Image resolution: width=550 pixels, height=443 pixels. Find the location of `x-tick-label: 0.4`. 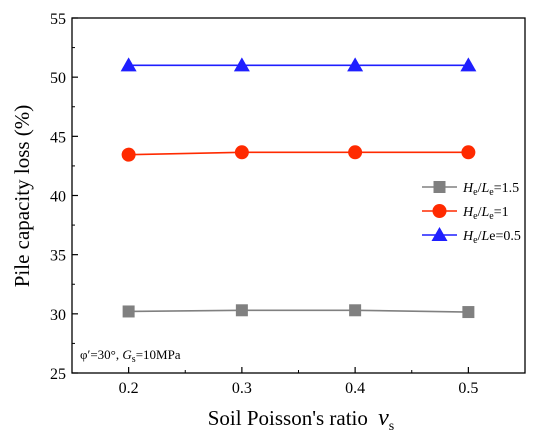

x-tick-label: 0.4 is located at coordinates (355, 388).